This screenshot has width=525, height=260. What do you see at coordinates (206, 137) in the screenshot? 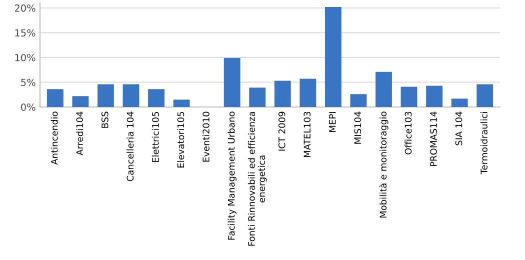
I see `x-tick-label: Eventi2010` at bounding box center [206, 137].